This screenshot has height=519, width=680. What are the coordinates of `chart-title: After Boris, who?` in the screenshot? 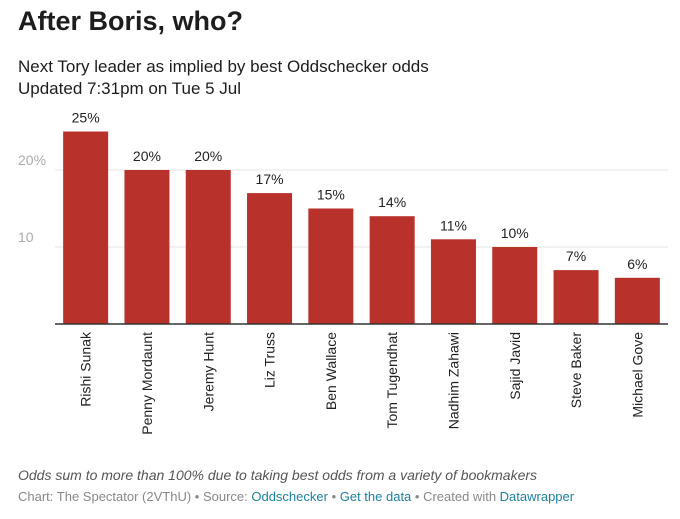 It's located at (131, 21).